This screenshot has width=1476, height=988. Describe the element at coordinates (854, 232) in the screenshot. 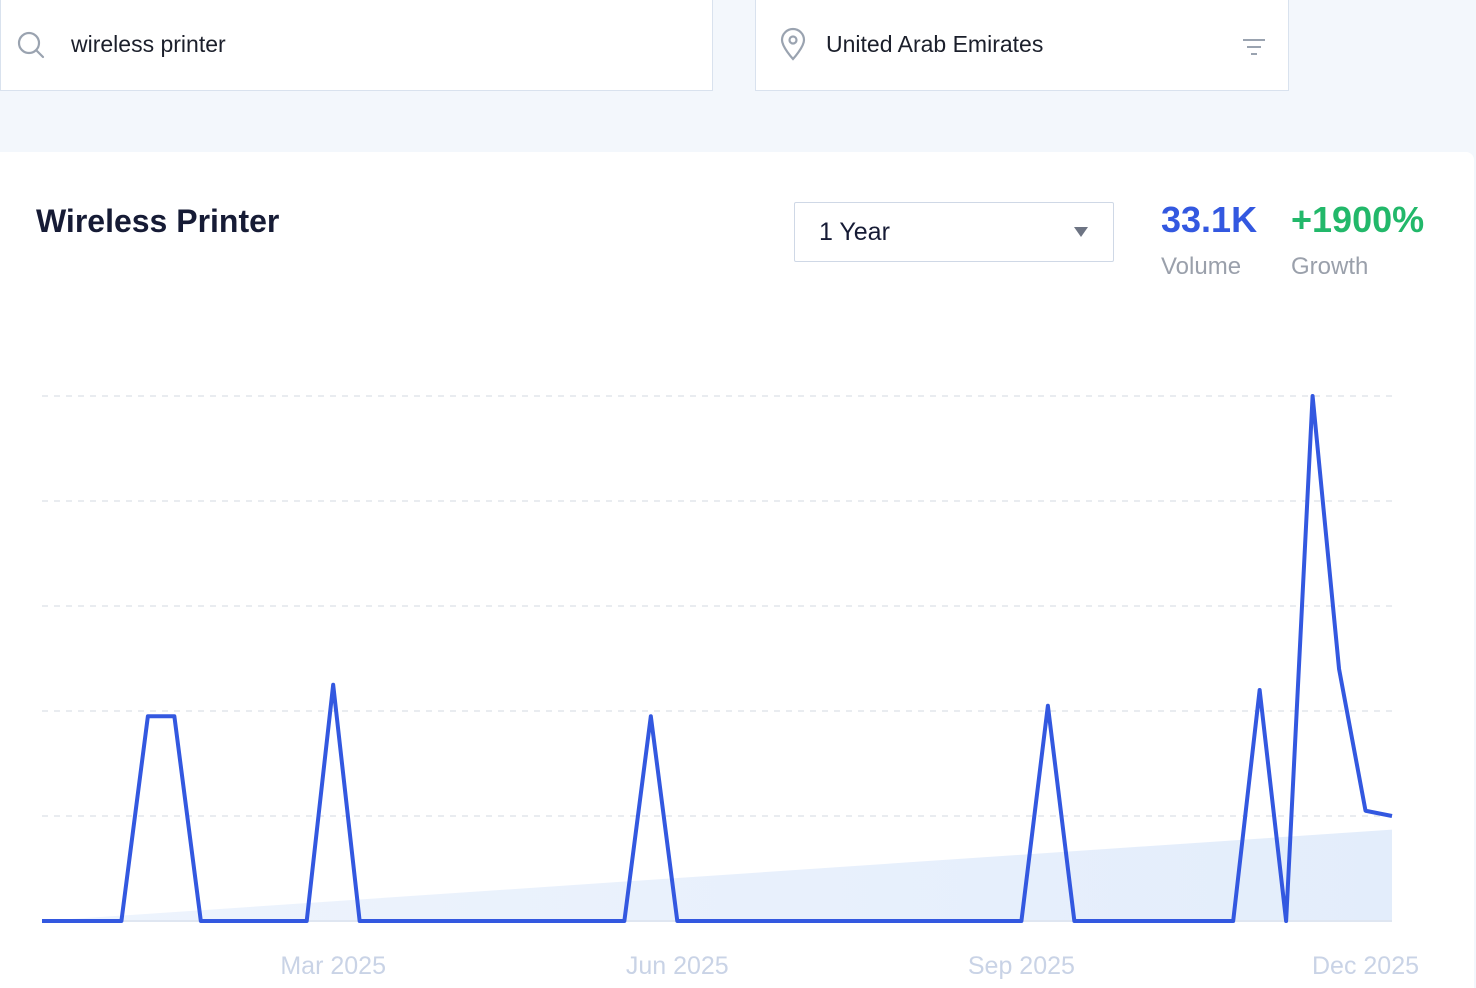

I see `period-text: 1 Year` at that location.